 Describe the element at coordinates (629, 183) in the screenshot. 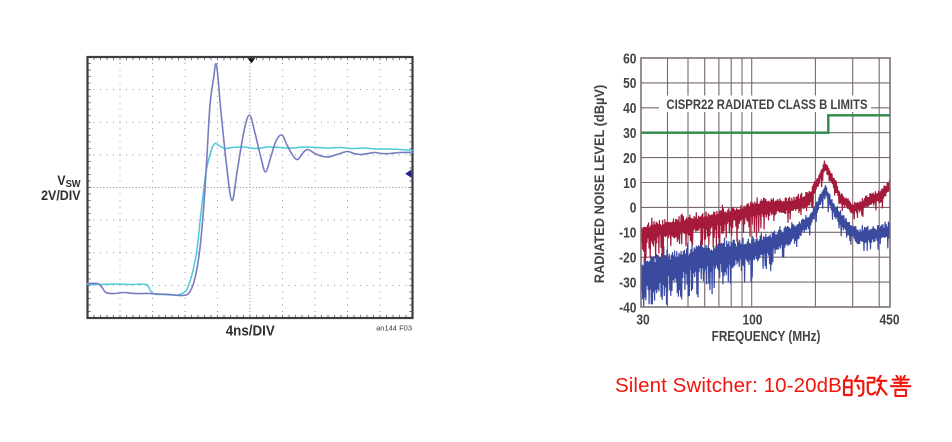

I see `svg-text: 10` at that location.